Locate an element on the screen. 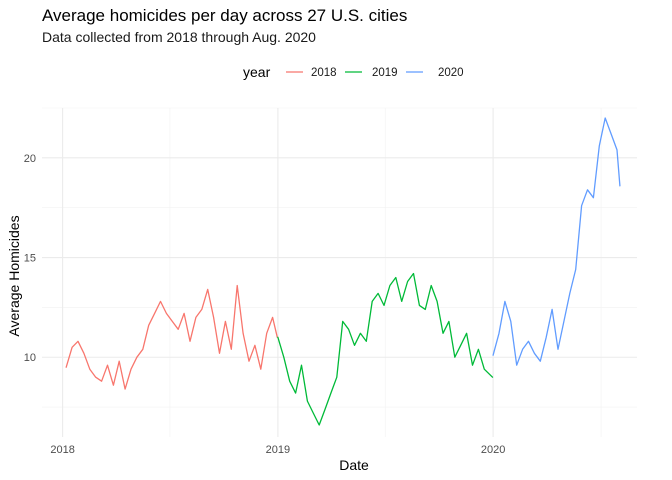  x-tick-label: 2019 is located at coordinates (278, 450).